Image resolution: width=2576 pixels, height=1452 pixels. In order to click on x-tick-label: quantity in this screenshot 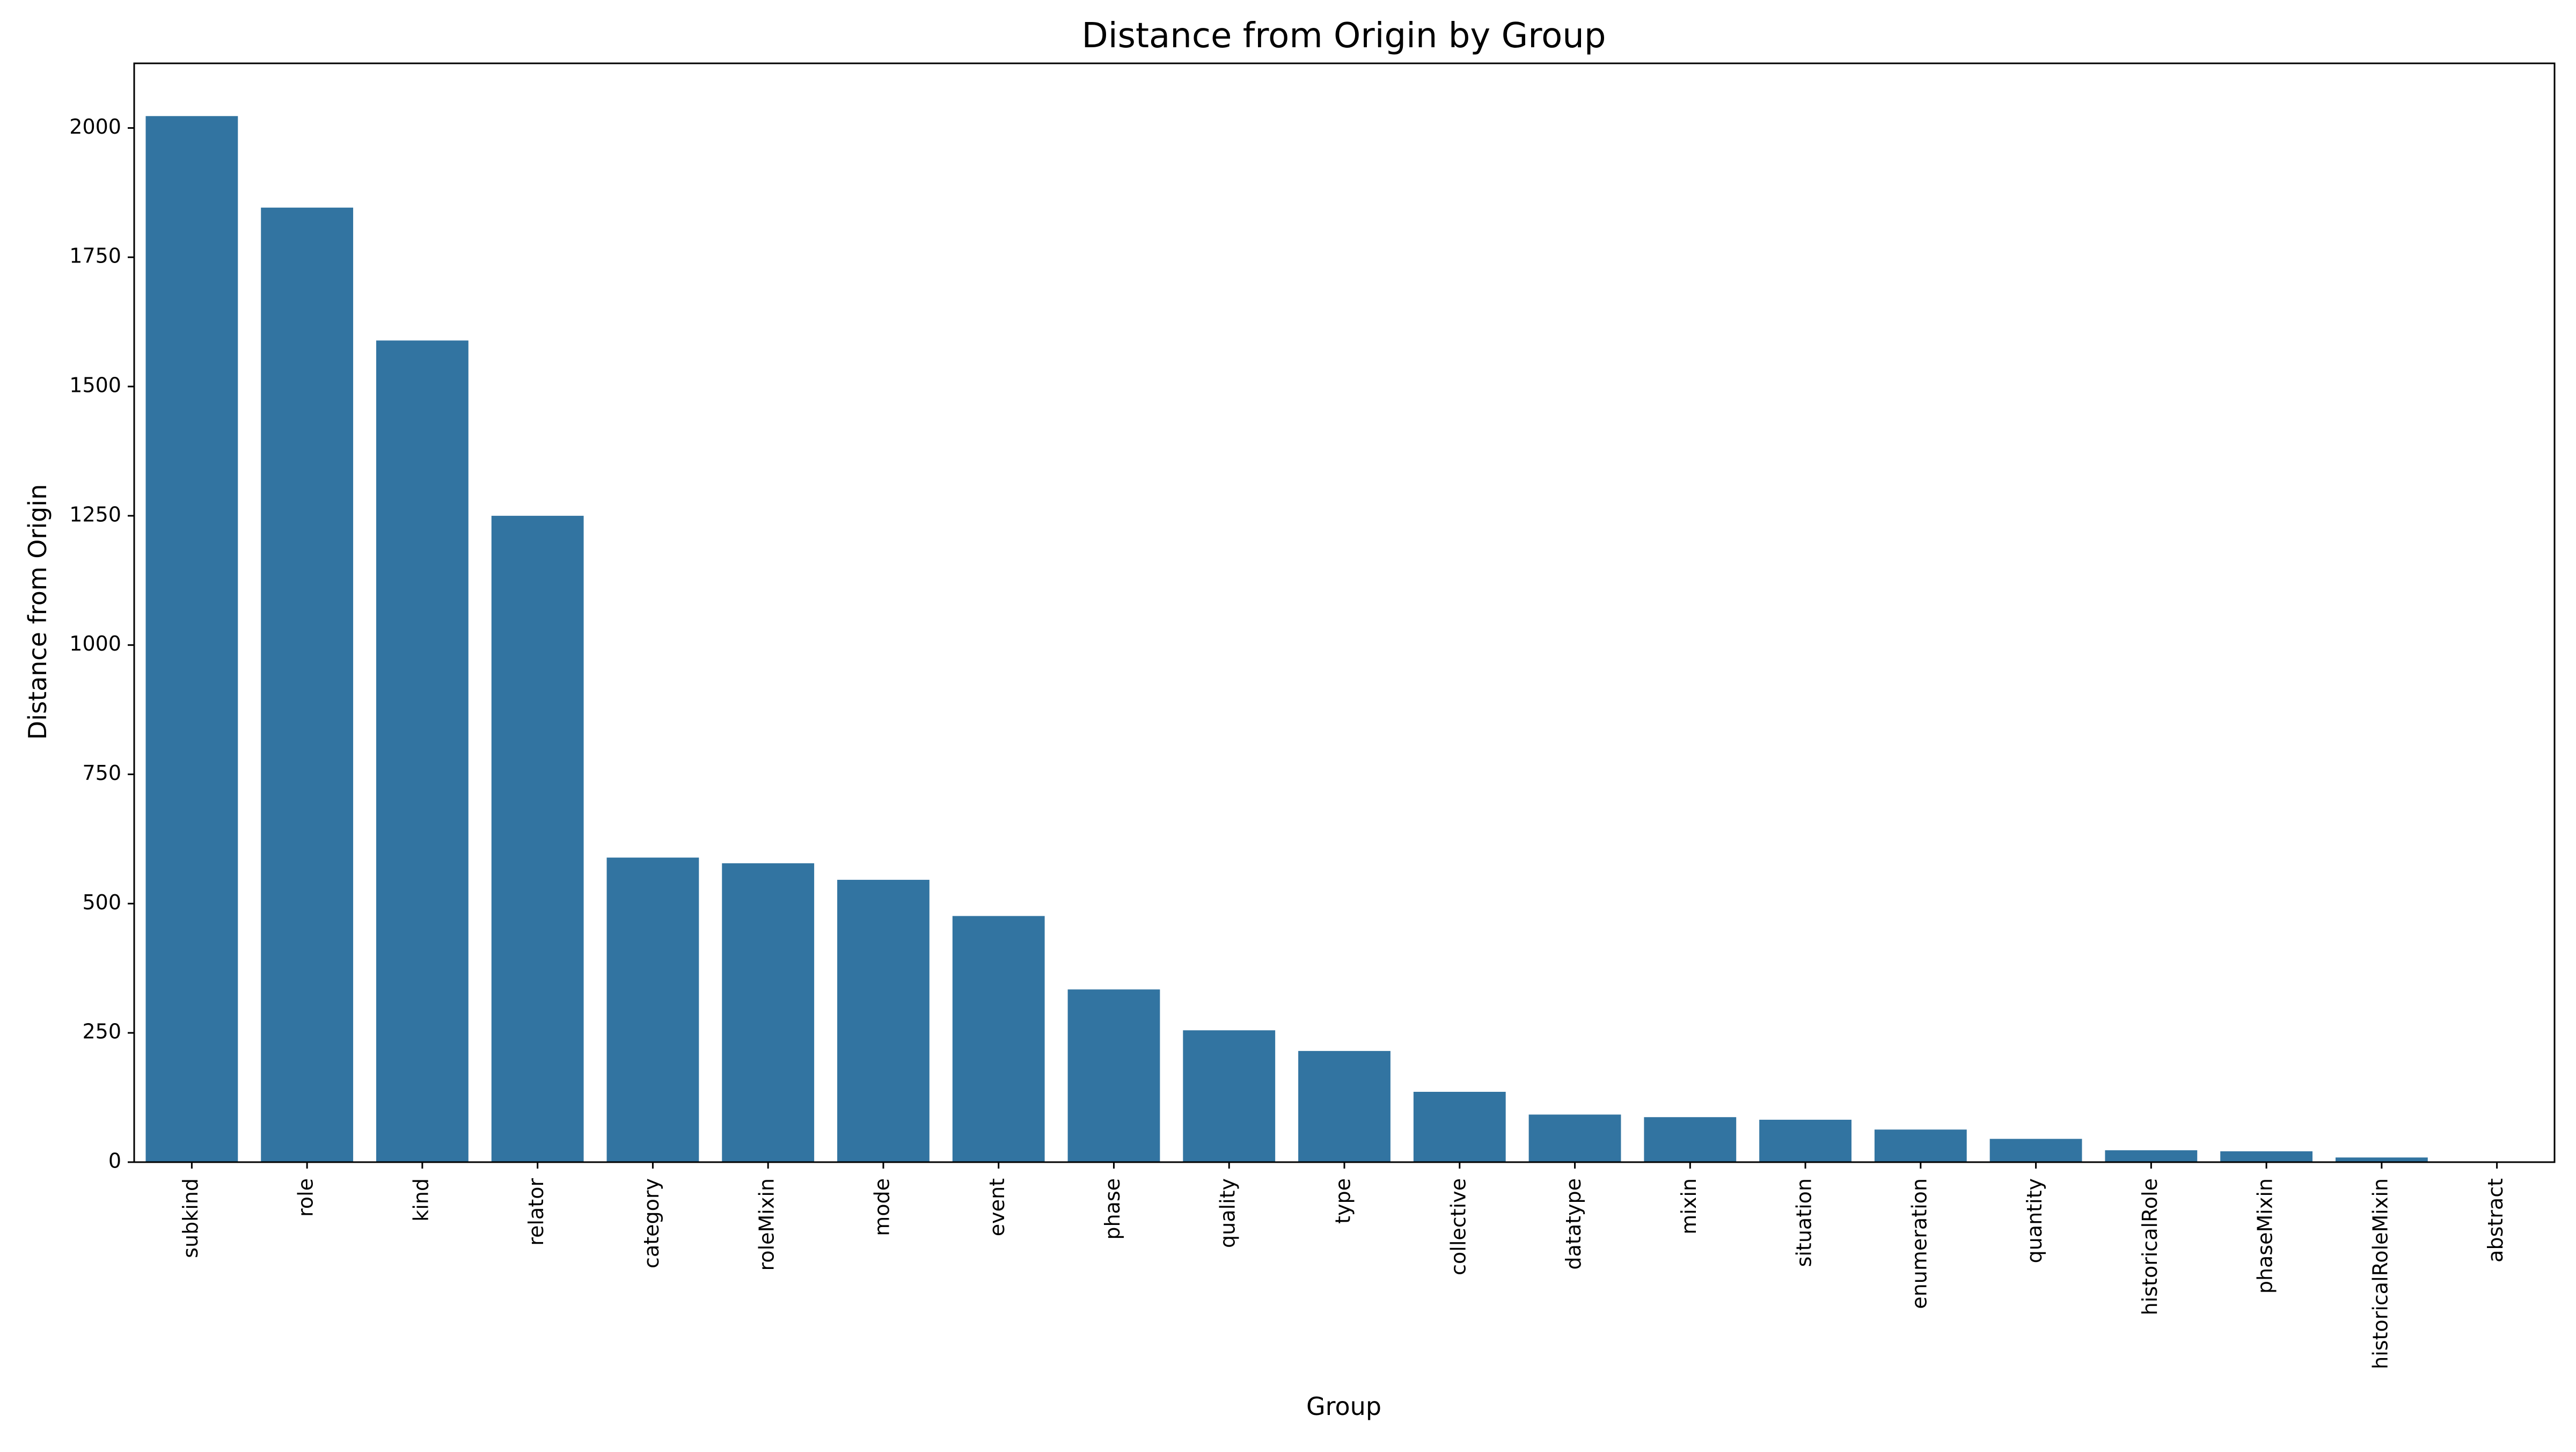, I will do `click(2034, 1220)`.